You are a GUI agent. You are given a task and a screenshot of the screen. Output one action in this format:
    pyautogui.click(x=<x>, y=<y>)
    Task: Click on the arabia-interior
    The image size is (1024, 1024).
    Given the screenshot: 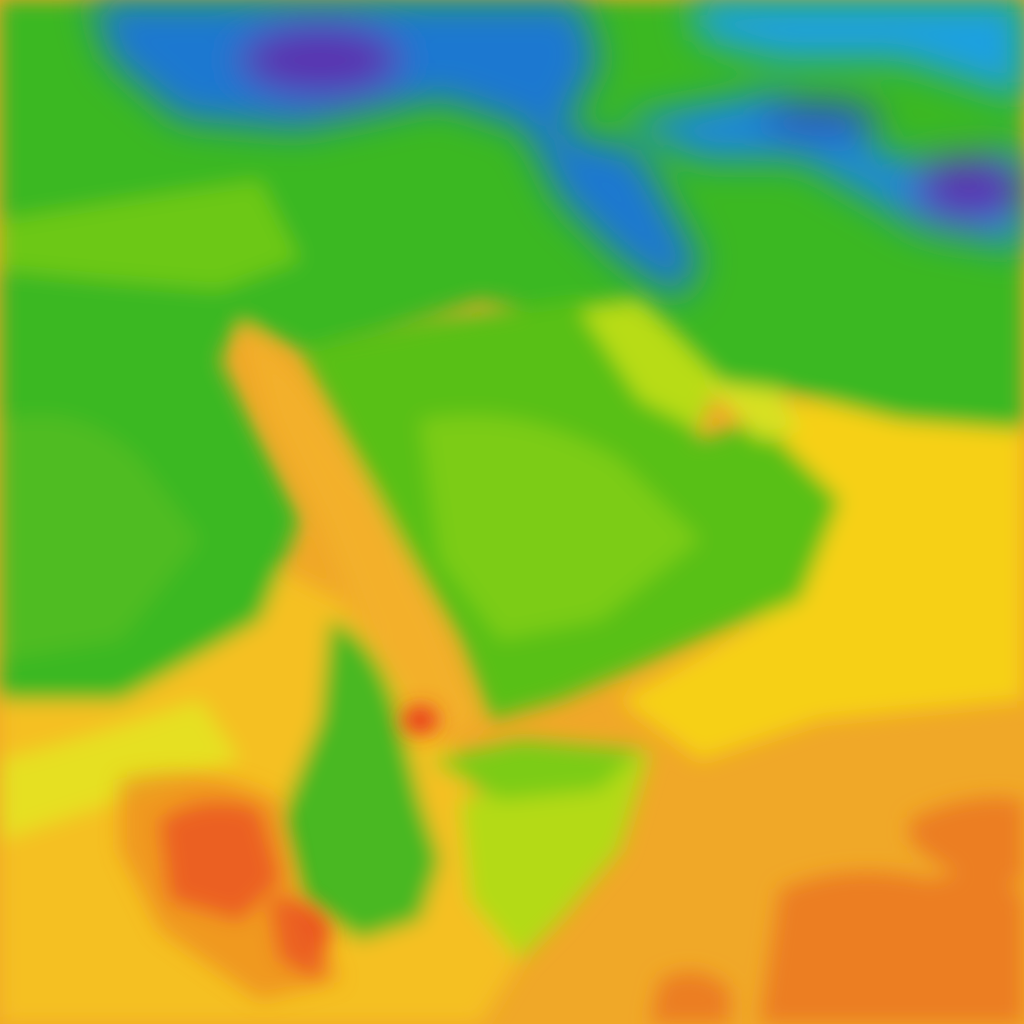 What is the action you would take?
    pyautogui.click(x=560, y=527)
    